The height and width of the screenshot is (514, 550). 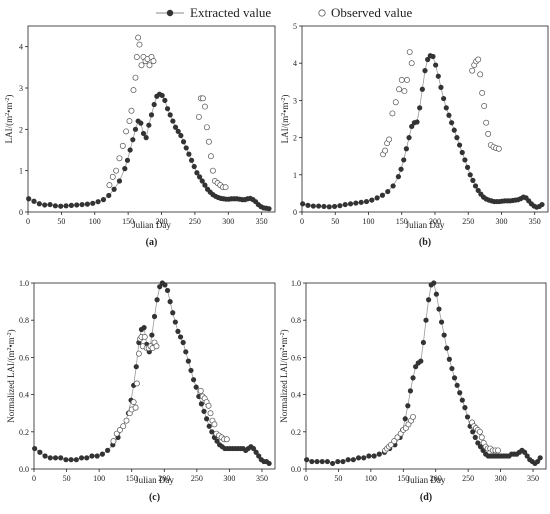 What do you see at coordinates (8, 100) in the screenshot?
I see `y-axis-label-superscript: -2` at bounding box center [8, 100].